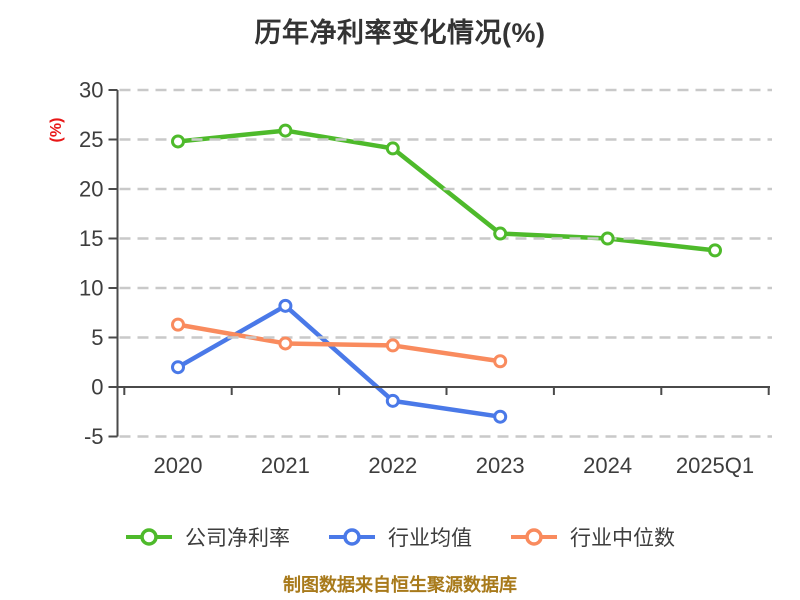  What do you see at coordinates (500, 416) in the screenshot?
I see `data-point-marker-s1-2023` at bounding box center [500, 416].